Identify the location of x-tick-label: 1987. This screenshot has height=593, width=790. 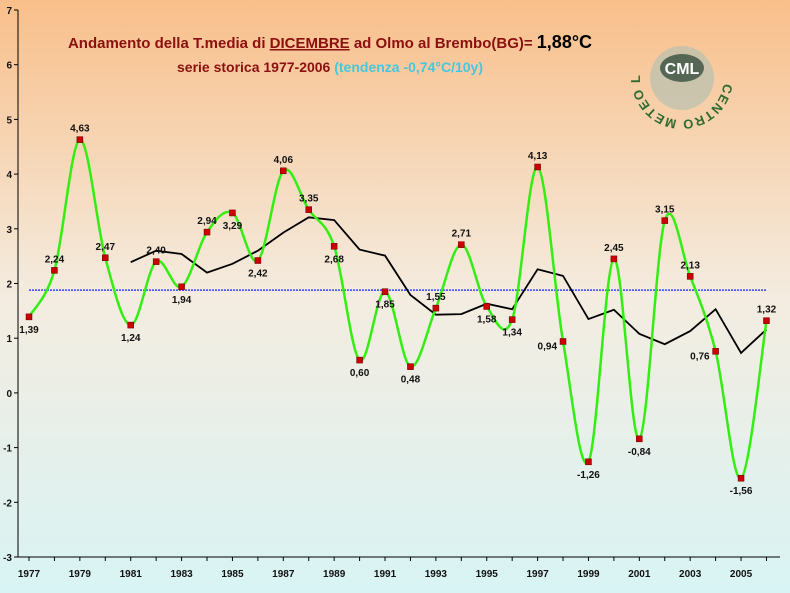
(283, 574).